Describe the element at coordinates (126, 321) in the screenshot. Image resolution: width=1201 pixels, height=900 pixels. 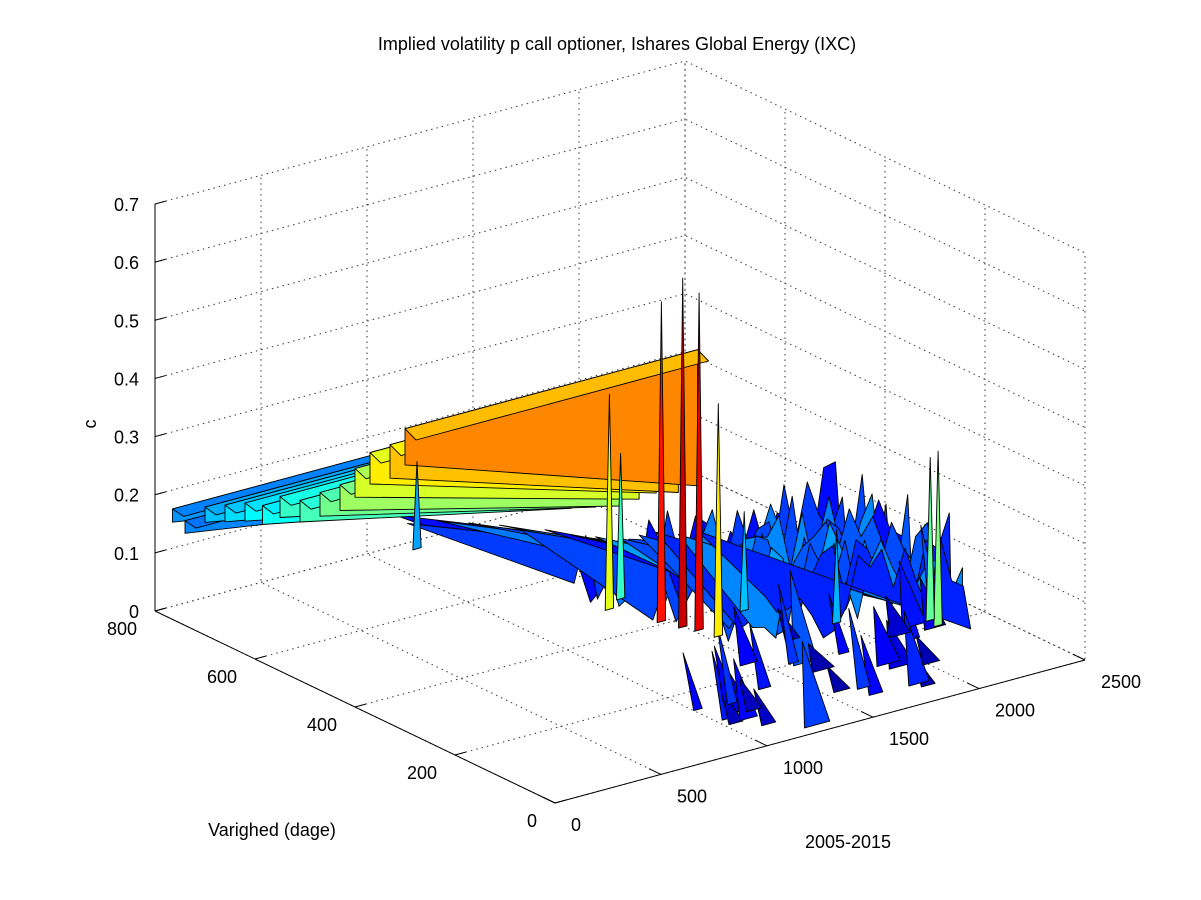
I see `z-tick-label: 0.5` at that location.